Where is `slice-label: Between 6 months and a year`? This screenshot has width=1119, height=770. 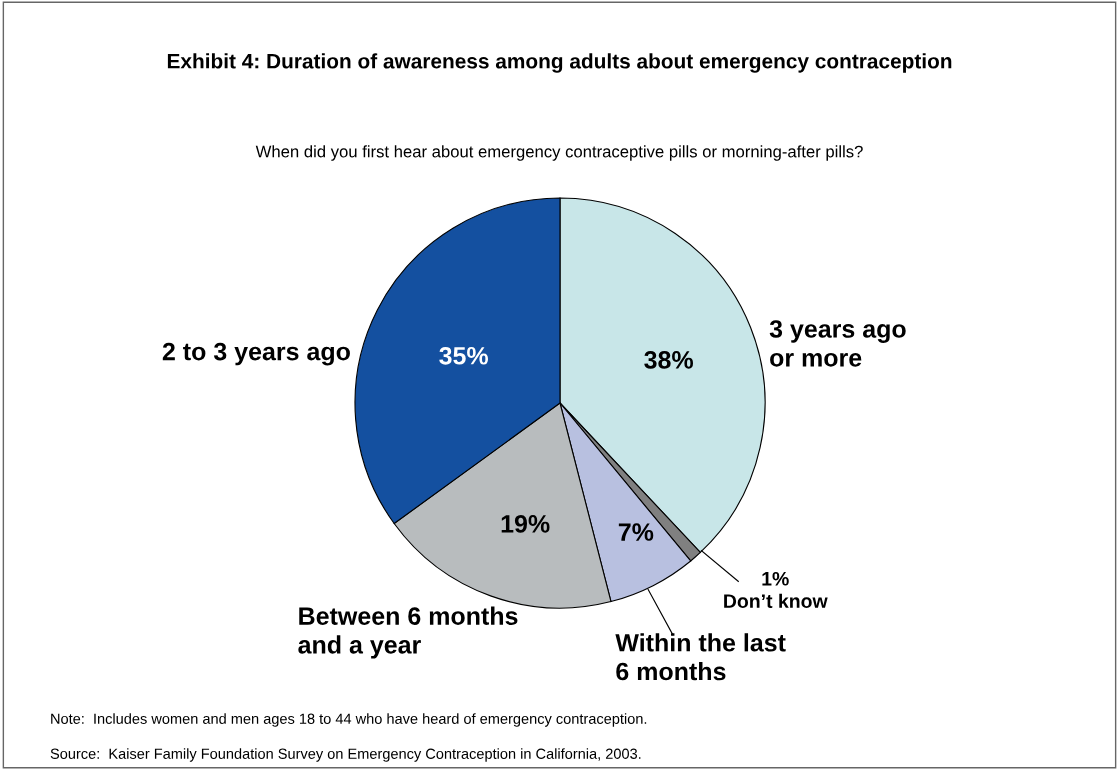
slice-label: Between 6 months and a year is located at coordinates (408, 632).